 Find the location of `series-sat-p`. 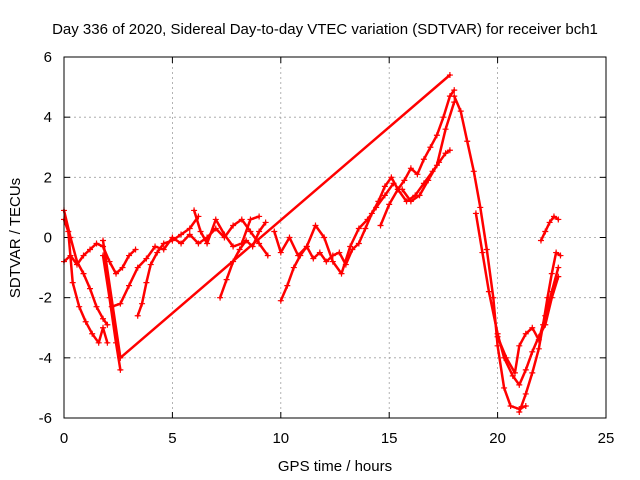

series-sat-p is located at coordinates (540, 332).